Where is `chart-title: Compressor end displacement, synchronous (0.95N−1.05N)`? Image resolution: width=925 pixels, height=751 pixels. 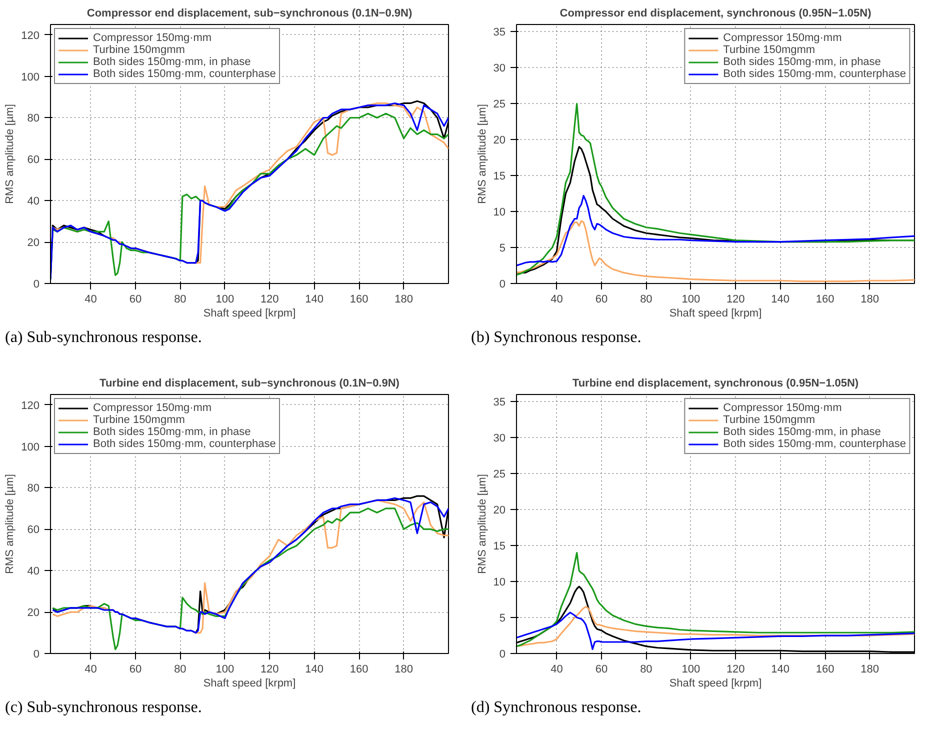
chart-title: Compressor end displacement, synchronous (0.95N−1.05N) is located at coordinates (716, 14).